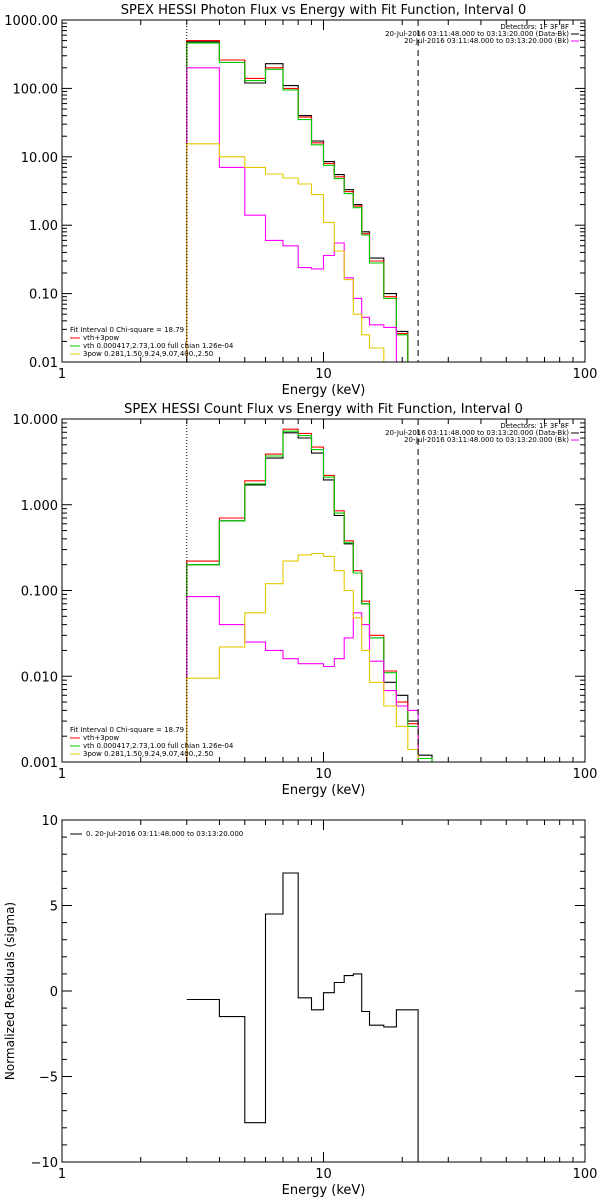  Describe the element at coordinates (43, 226) in the screenshot. I see `y-tick-label: 1.00` at that location.